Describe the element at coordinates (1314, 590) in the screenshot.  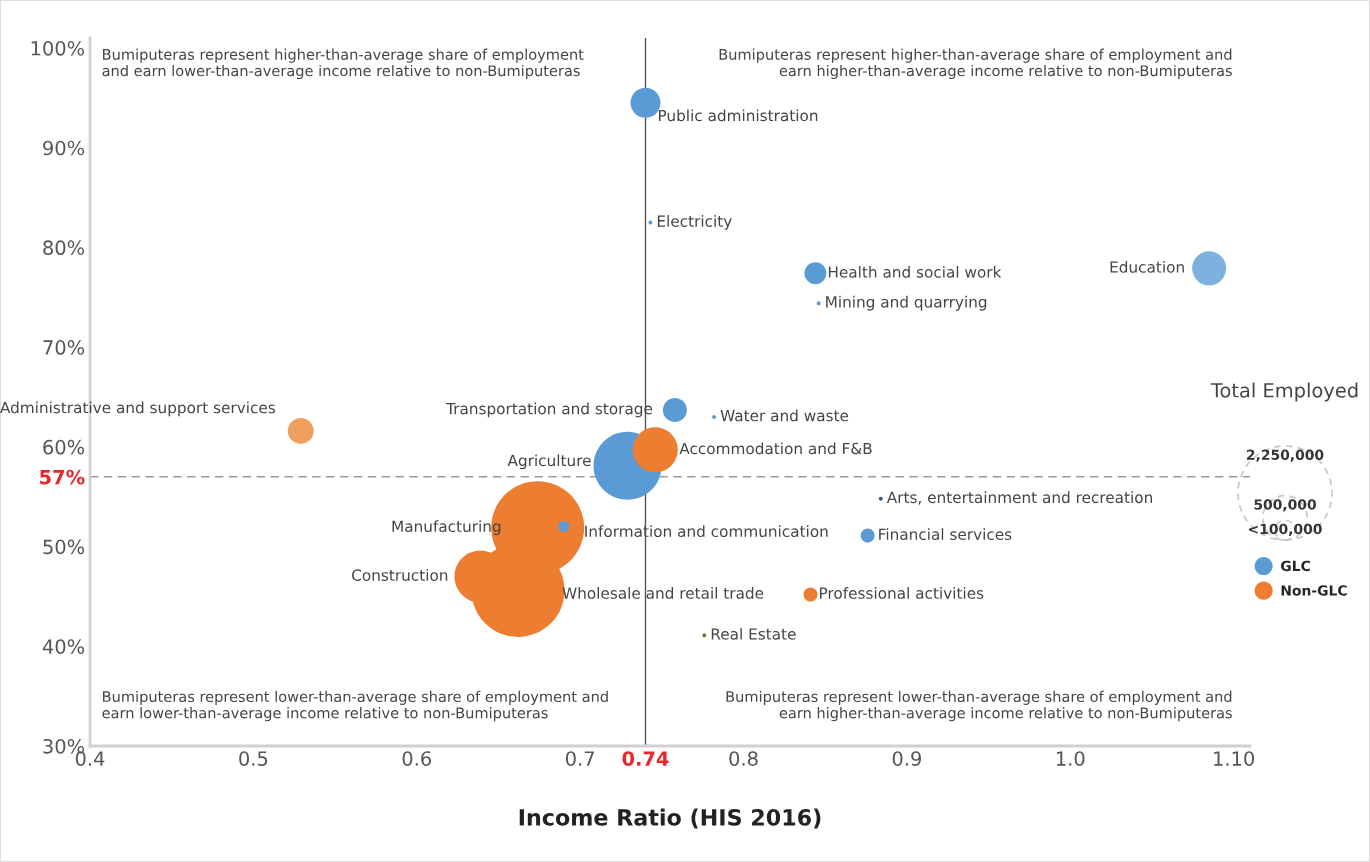
I see `legend-label: Non-GLC` at that location.